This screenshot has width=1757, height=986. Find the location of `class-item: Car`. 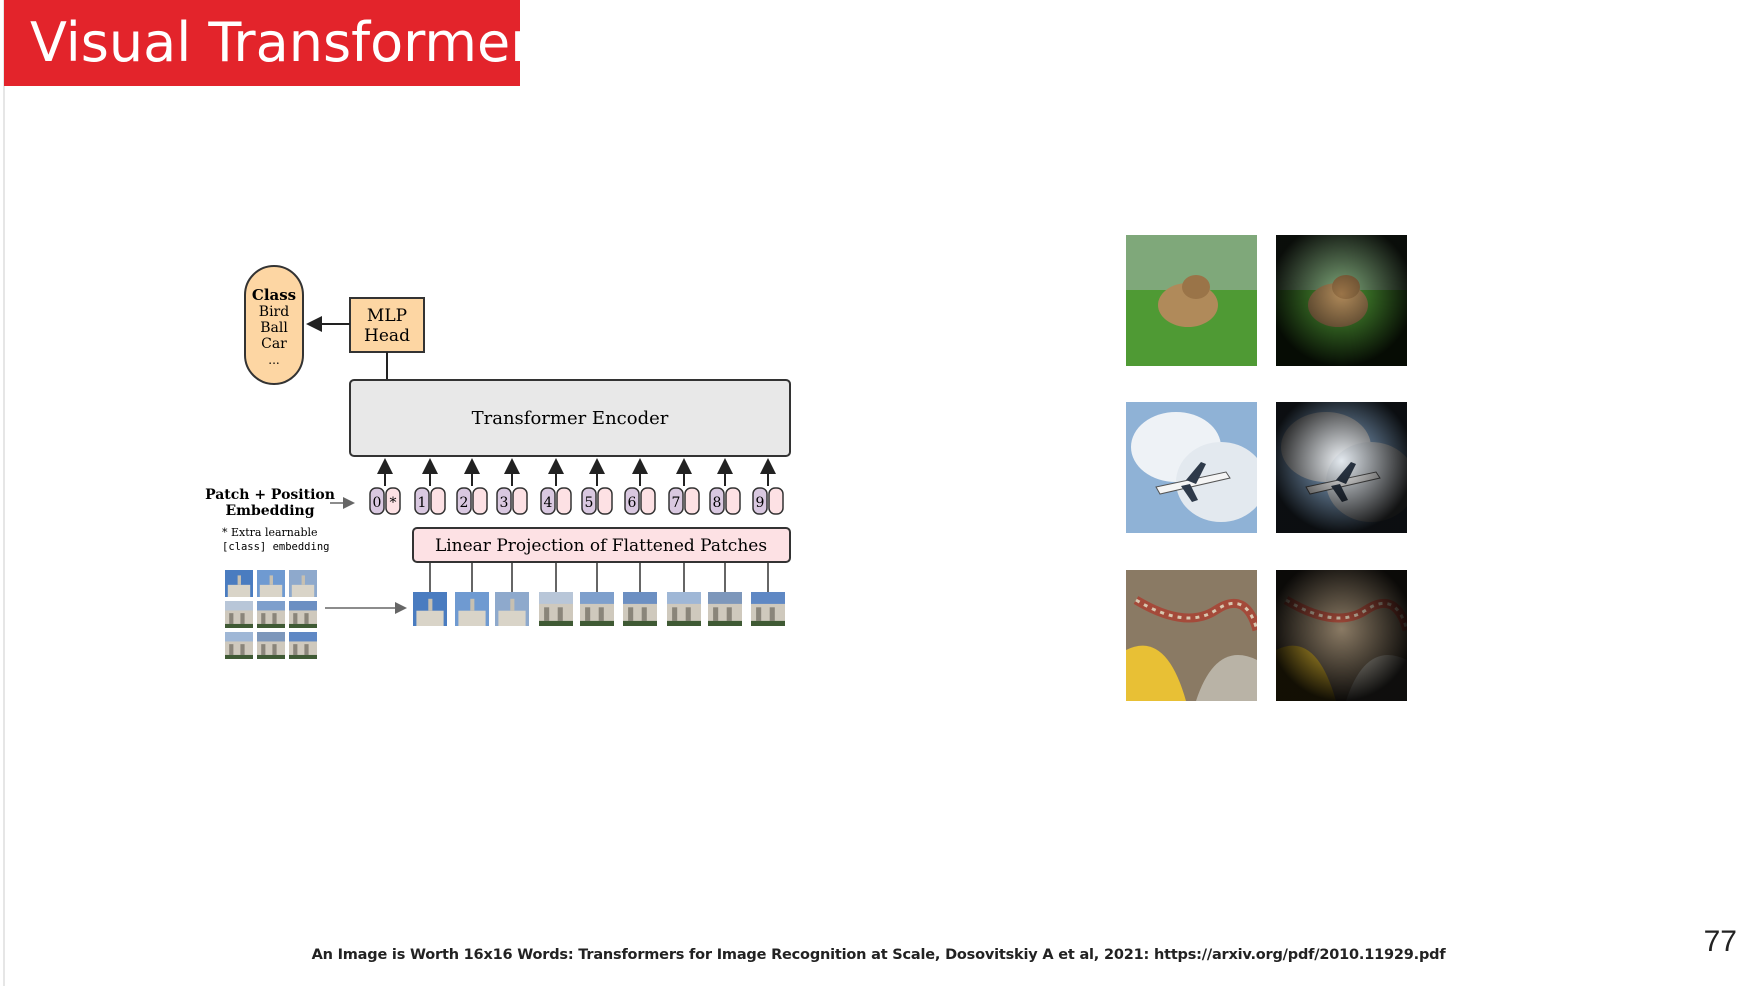

class-item: Car is located at coordinates (274, 344).